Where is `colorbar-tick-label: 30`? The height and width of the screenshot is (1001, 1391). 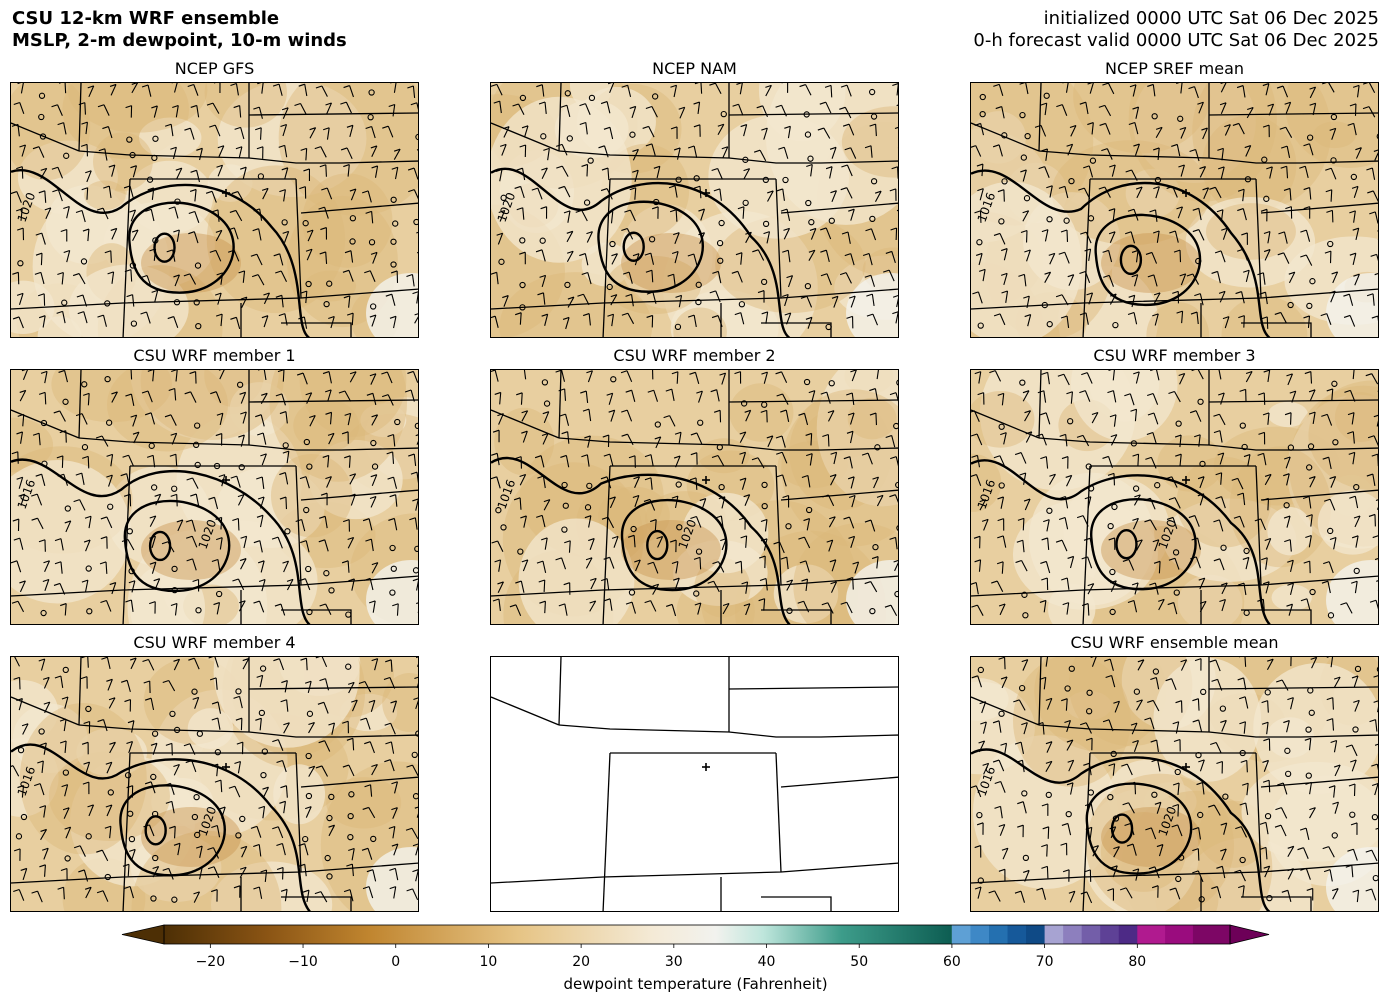
colorbar-tick-label: 30 is located at coordinates (673, 962).